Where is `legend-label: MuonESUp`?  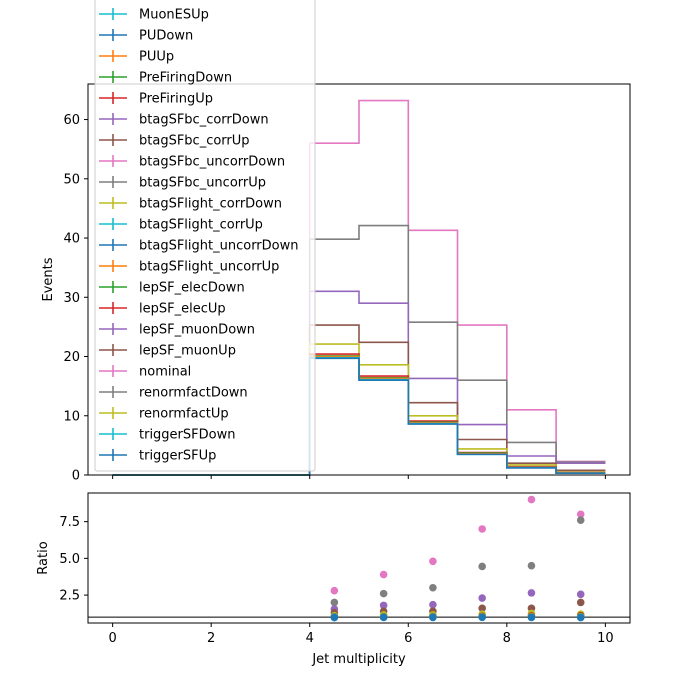
legend-label: MuonESUp is located at coordinates (174, 15).